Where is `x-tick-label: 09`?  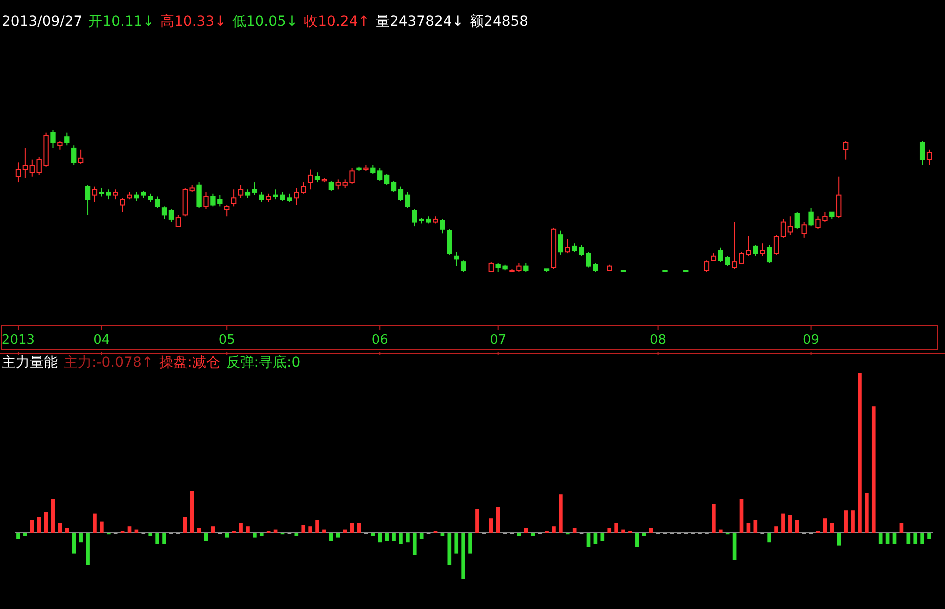 x-tick-label: 09 is located at coordinates (811, 340).